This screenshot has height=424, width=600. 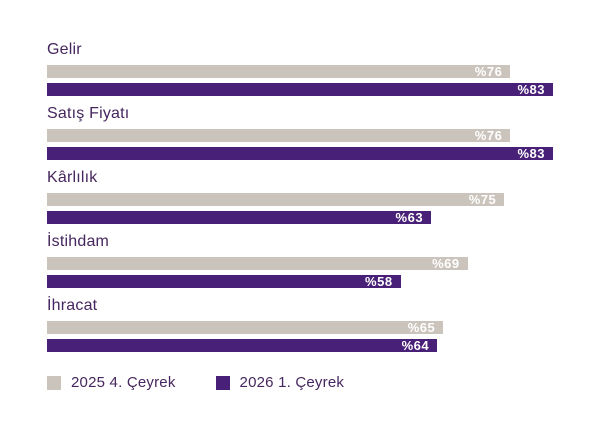 What do you see at coordinates (379, 281) in the screenshot?
I see `bar-value-label: %58` at bounding box center [379, 281].